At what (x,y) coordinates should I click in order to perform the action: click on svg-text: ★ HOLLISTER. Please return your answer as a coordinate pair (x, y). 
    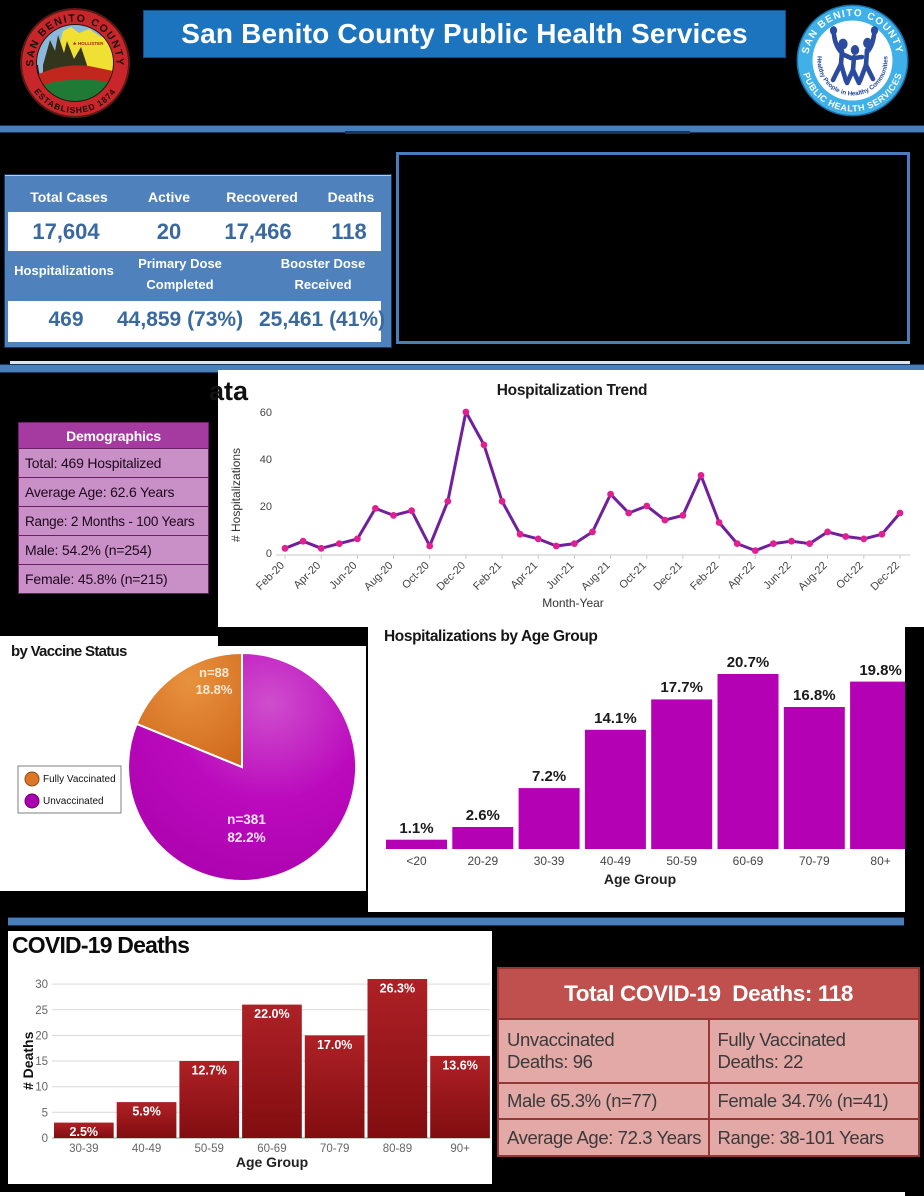
    Looking at the image, I should click on (89, 43).